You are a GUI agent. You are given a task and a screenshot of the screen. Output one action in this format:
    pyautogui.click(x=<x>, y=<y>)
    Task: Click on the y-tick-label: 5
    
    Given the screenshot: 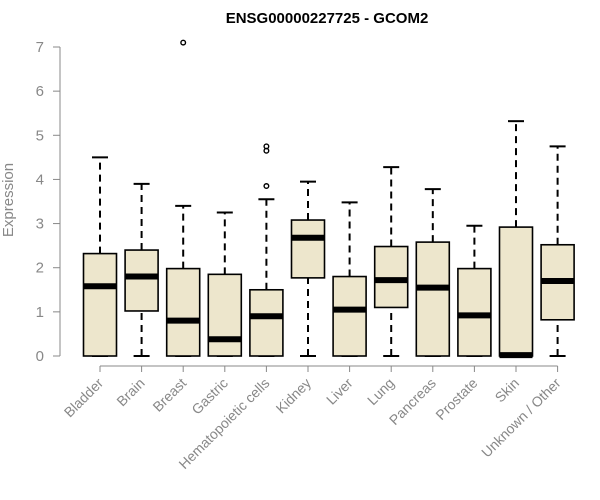 What is the action you would take?
    pyautogui.click(x=40, y=135)
    